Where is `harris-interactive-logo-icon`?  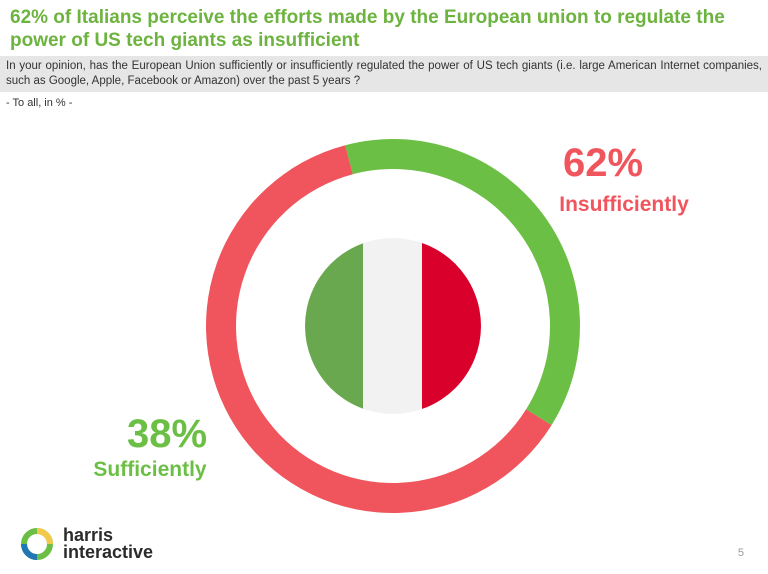
harris-interactive-logo-icon is located at coordinates (37, 544).